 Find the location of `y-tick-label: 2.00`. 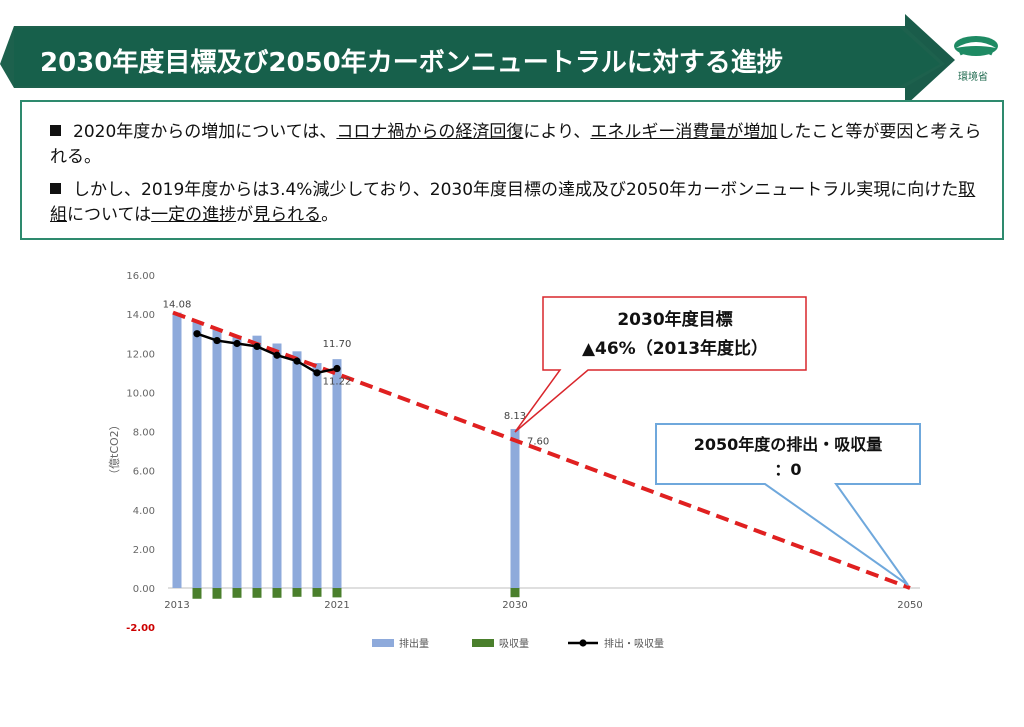

y-tick-label: 2.00 is located at coordinates (144, 550).